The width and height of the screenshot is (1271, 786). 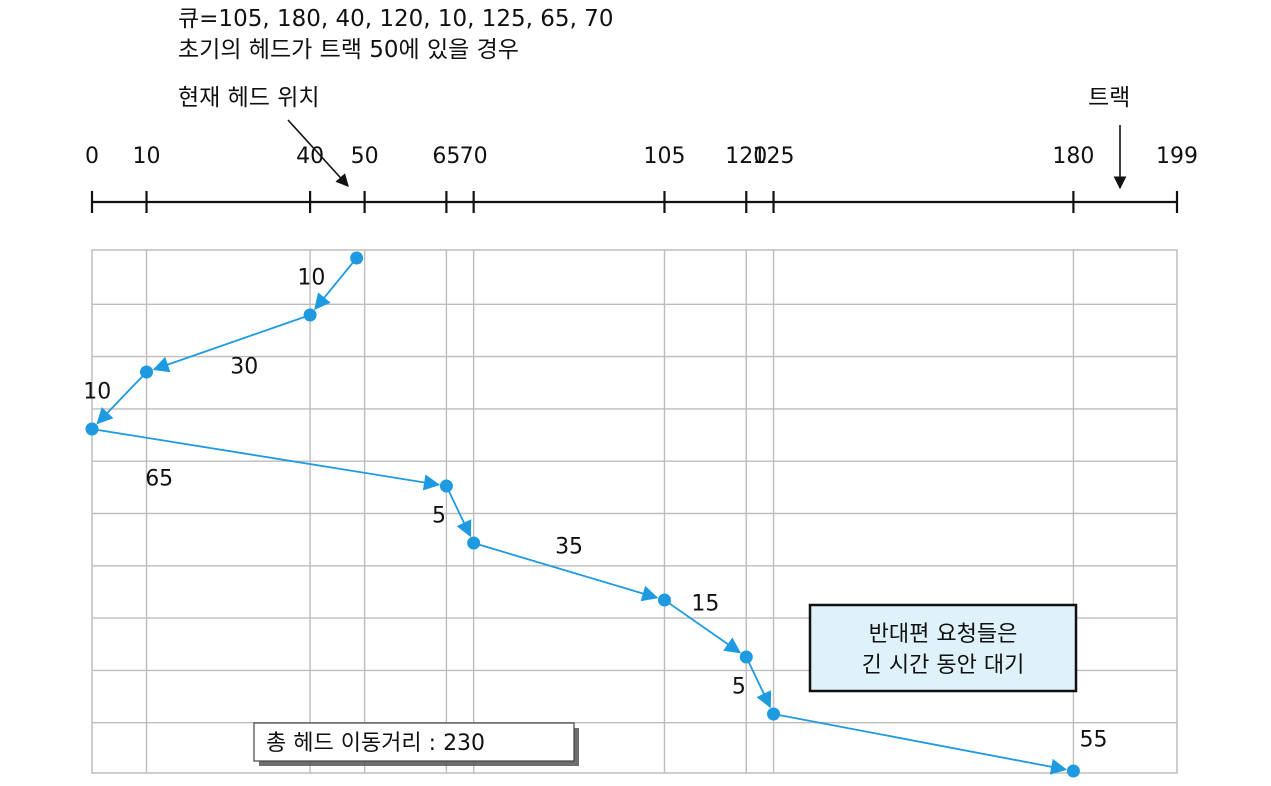 I want to click on axis-tick-label: 0, so click(x=92, y=156).